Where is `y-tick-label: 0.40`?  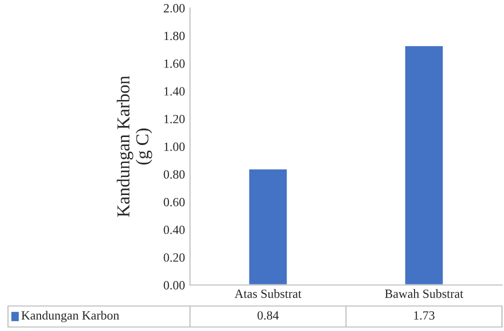
y-tick-label: 0.40 is located at coordinates (174, 230).